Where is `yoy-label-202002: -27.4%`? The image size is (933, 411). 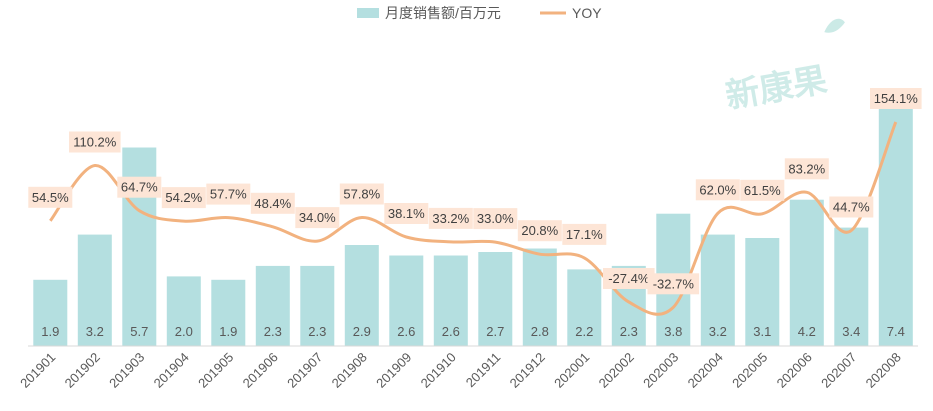
yoy-label-202002: -27.4% is located at coordinates (629, 278).